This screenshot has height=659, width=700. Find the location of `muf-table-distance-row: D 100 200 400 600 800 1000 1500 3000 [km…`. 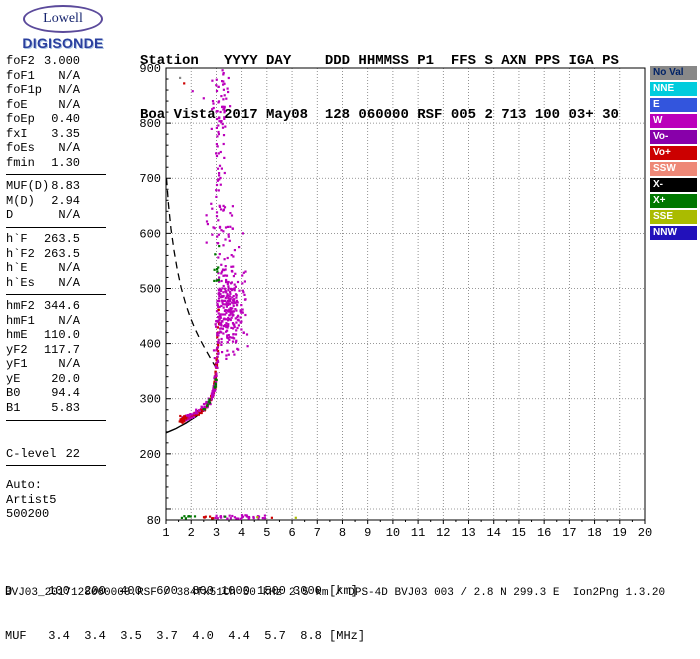

muf-table-distance-row: D 100 200 400 600 800 1000 1500 3000 [km… is located at coordinates (181, 591).